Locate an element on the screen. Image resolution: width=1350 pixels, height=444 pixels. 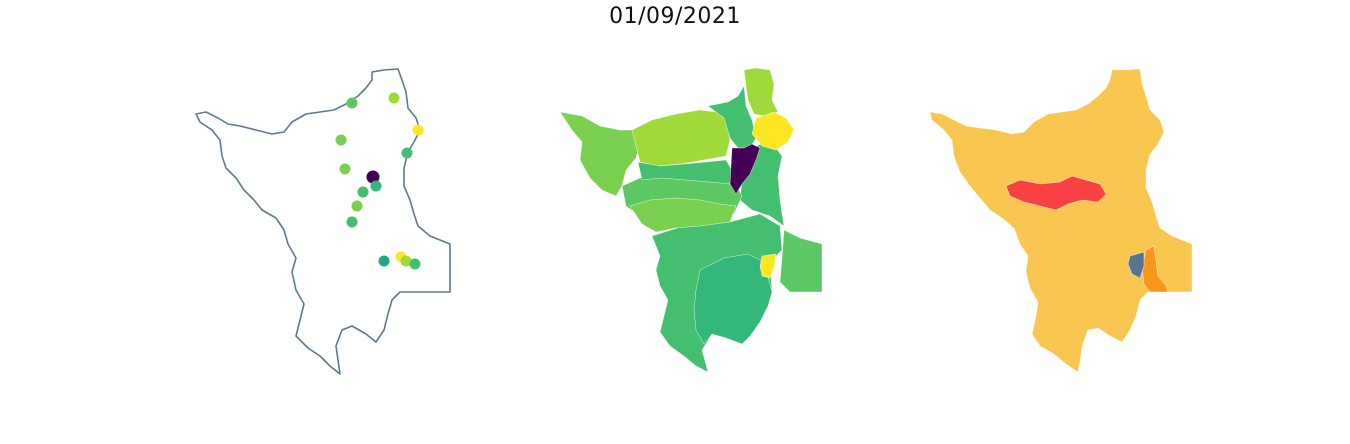
choropleth-regions is located at coordinates (691, 220).